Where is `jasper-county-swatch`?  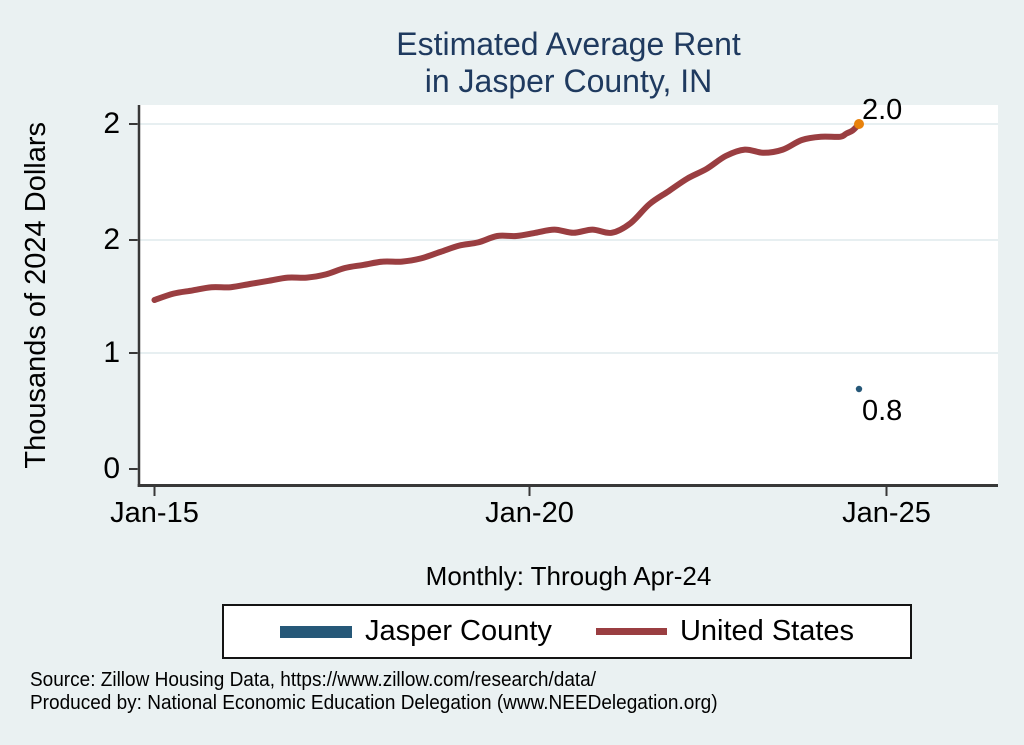 jasper-county-swatch is located at coordinates (315, 631).